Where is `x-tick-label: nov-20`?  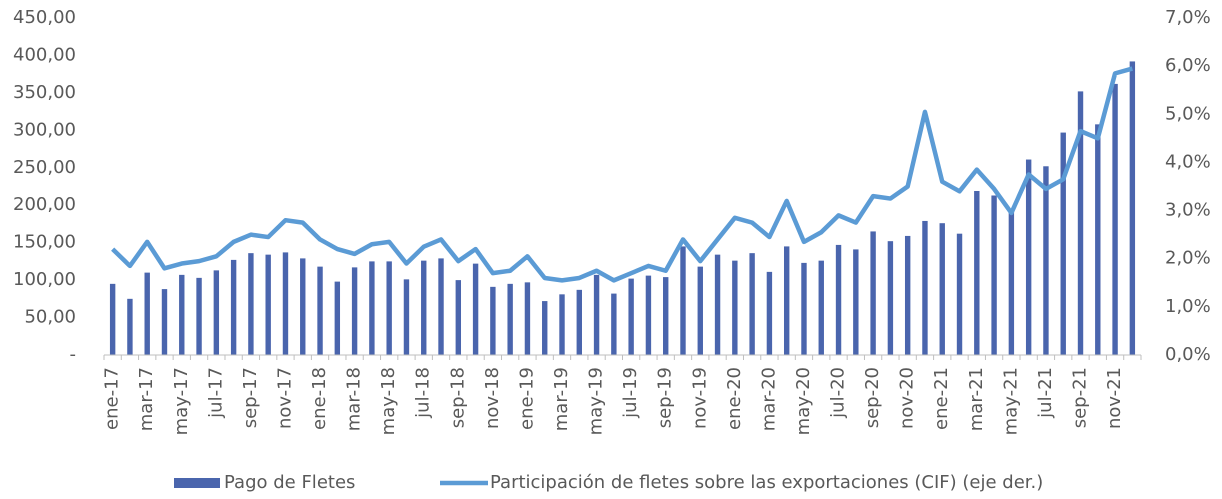 x-tick-label: nov-20 is located at coordinates (907, 398).